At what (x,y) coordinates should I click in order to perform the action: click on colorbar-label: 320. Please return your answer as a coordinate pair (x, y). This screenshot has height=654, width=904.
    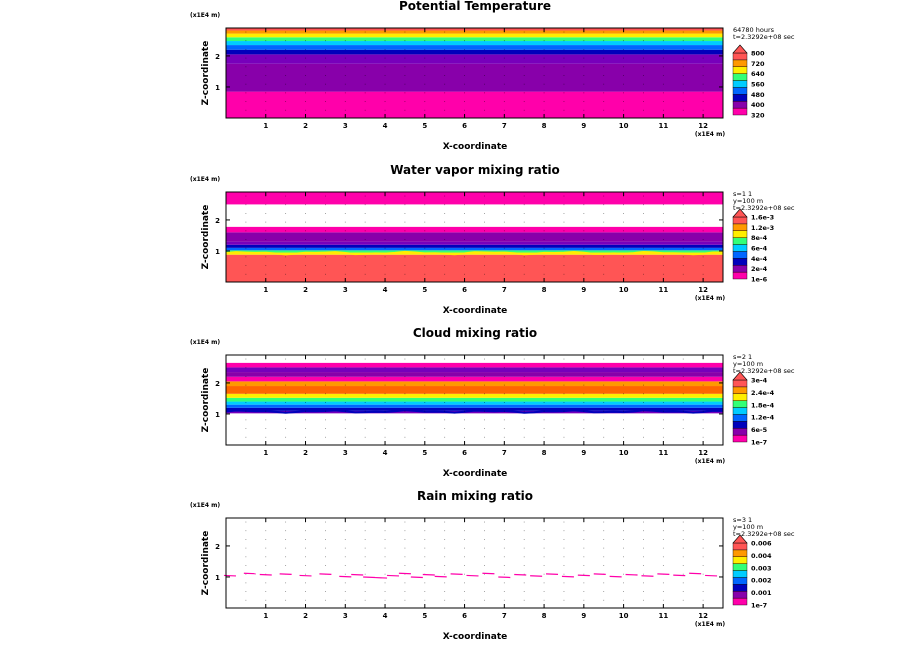
    Looking at the image, I should click on (758, 116).